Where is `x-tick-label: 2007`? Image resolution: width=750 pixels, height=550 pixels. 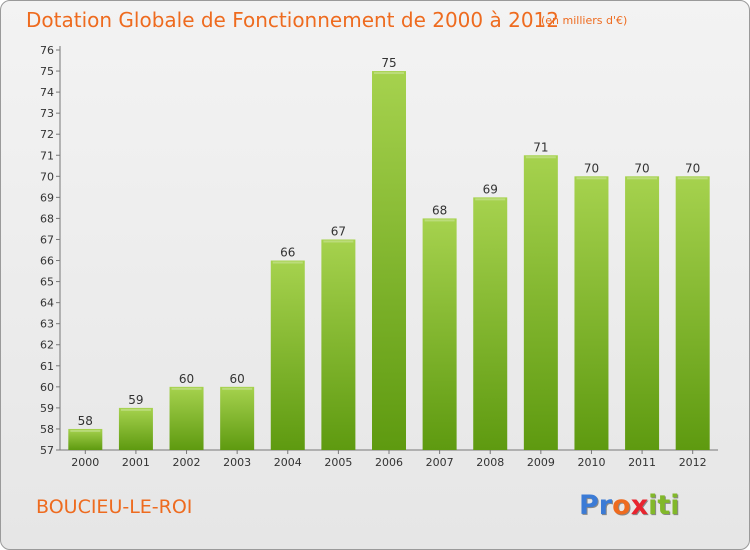 x-tick-label: 2007 is located at coordinates (440, 462).